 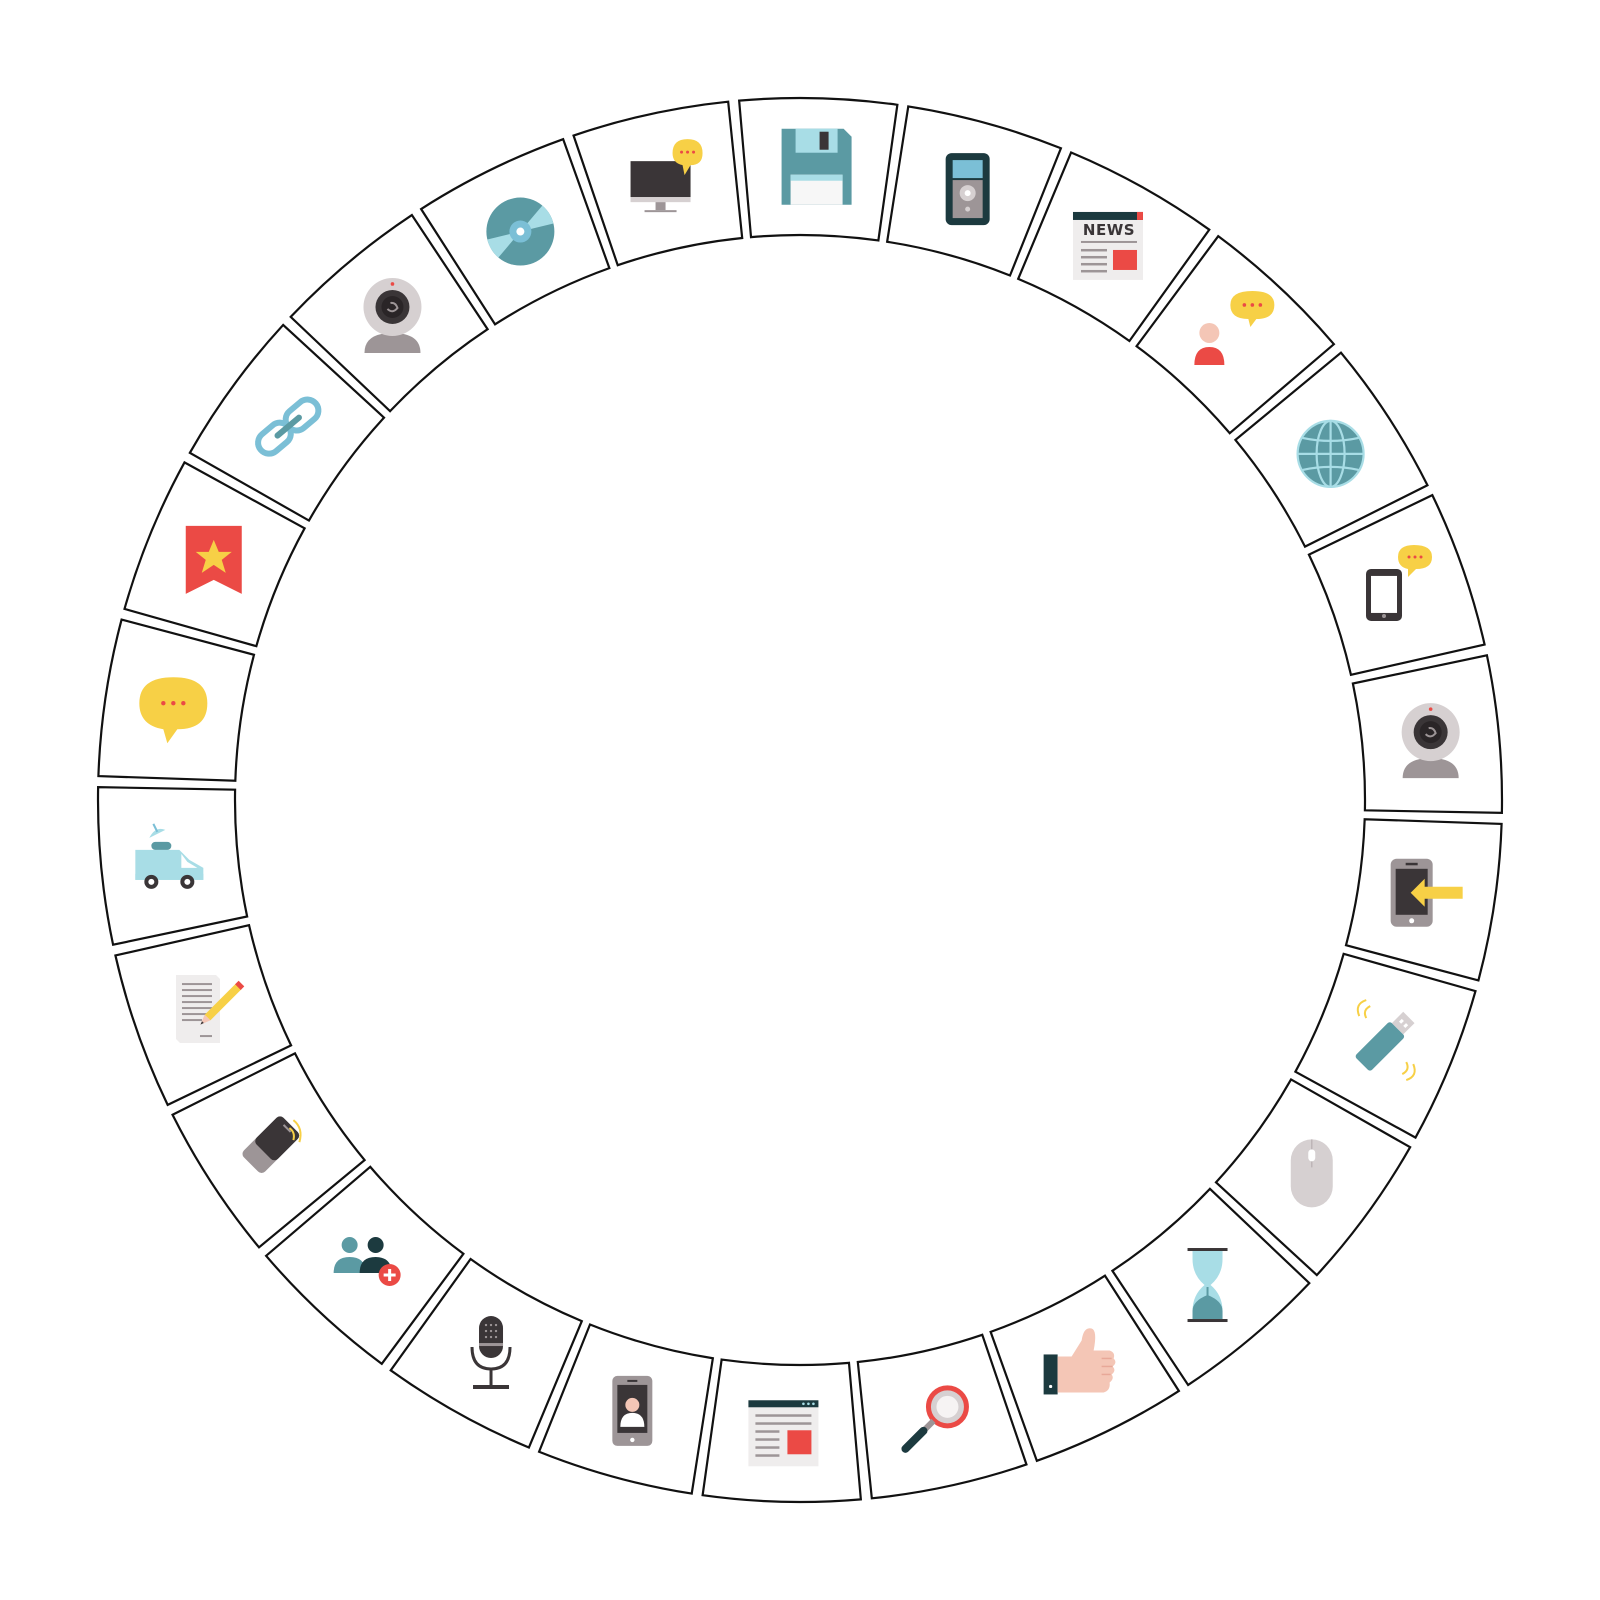 I want to click on floppy-disk-icon, so click(x=816, y=166).